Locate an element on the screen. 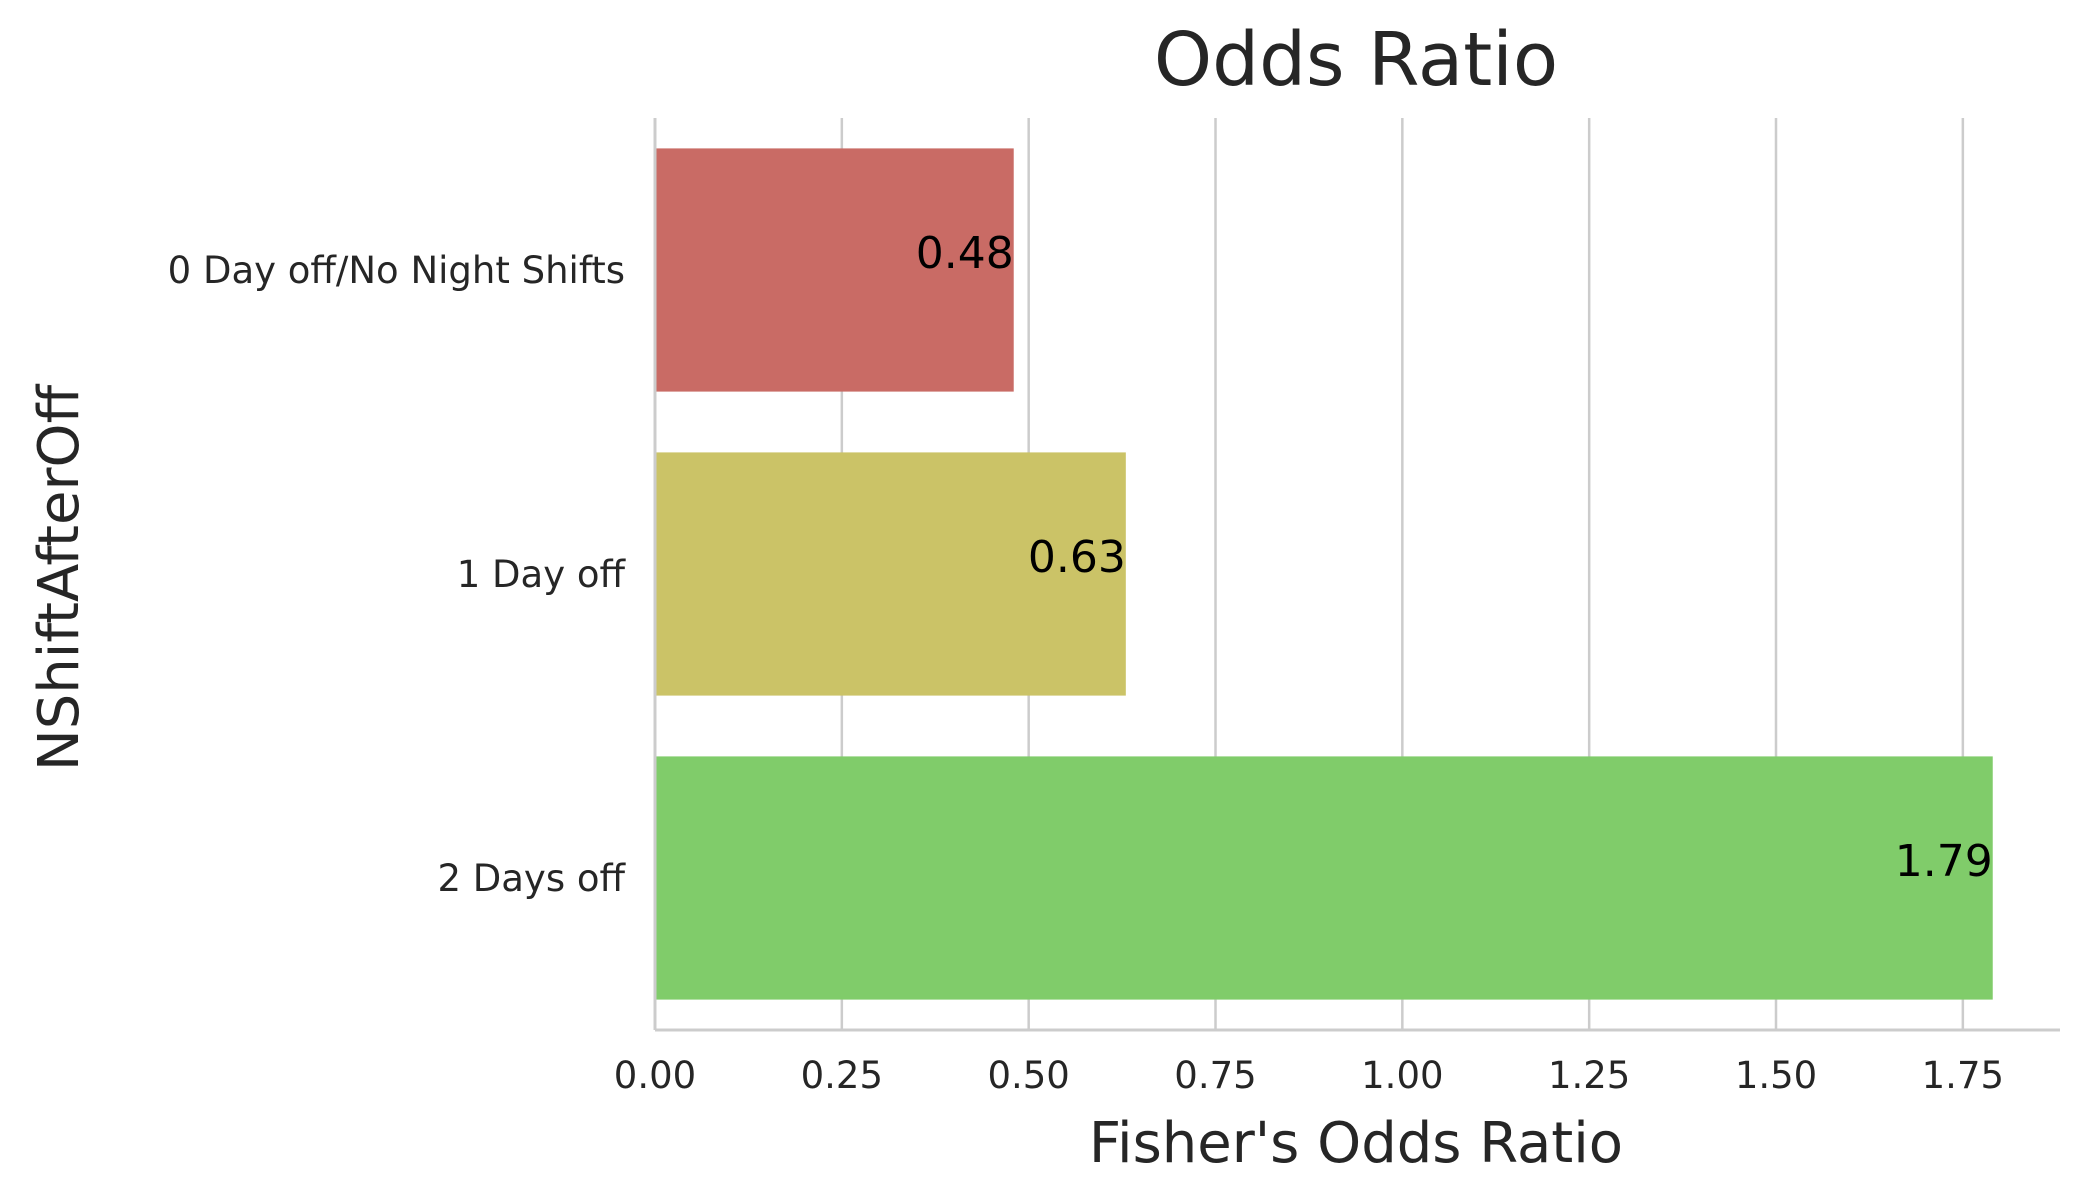  x-tick-label: 0.75 is located at coordinates (1215, 1075).